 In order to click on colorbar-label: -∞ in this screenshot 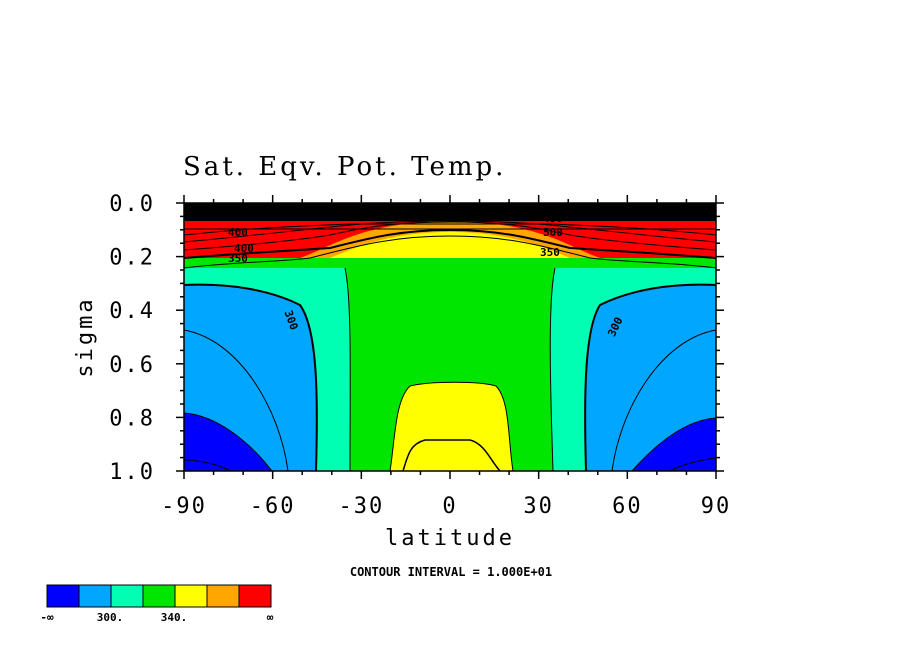, I will do `click(47, 617)`.